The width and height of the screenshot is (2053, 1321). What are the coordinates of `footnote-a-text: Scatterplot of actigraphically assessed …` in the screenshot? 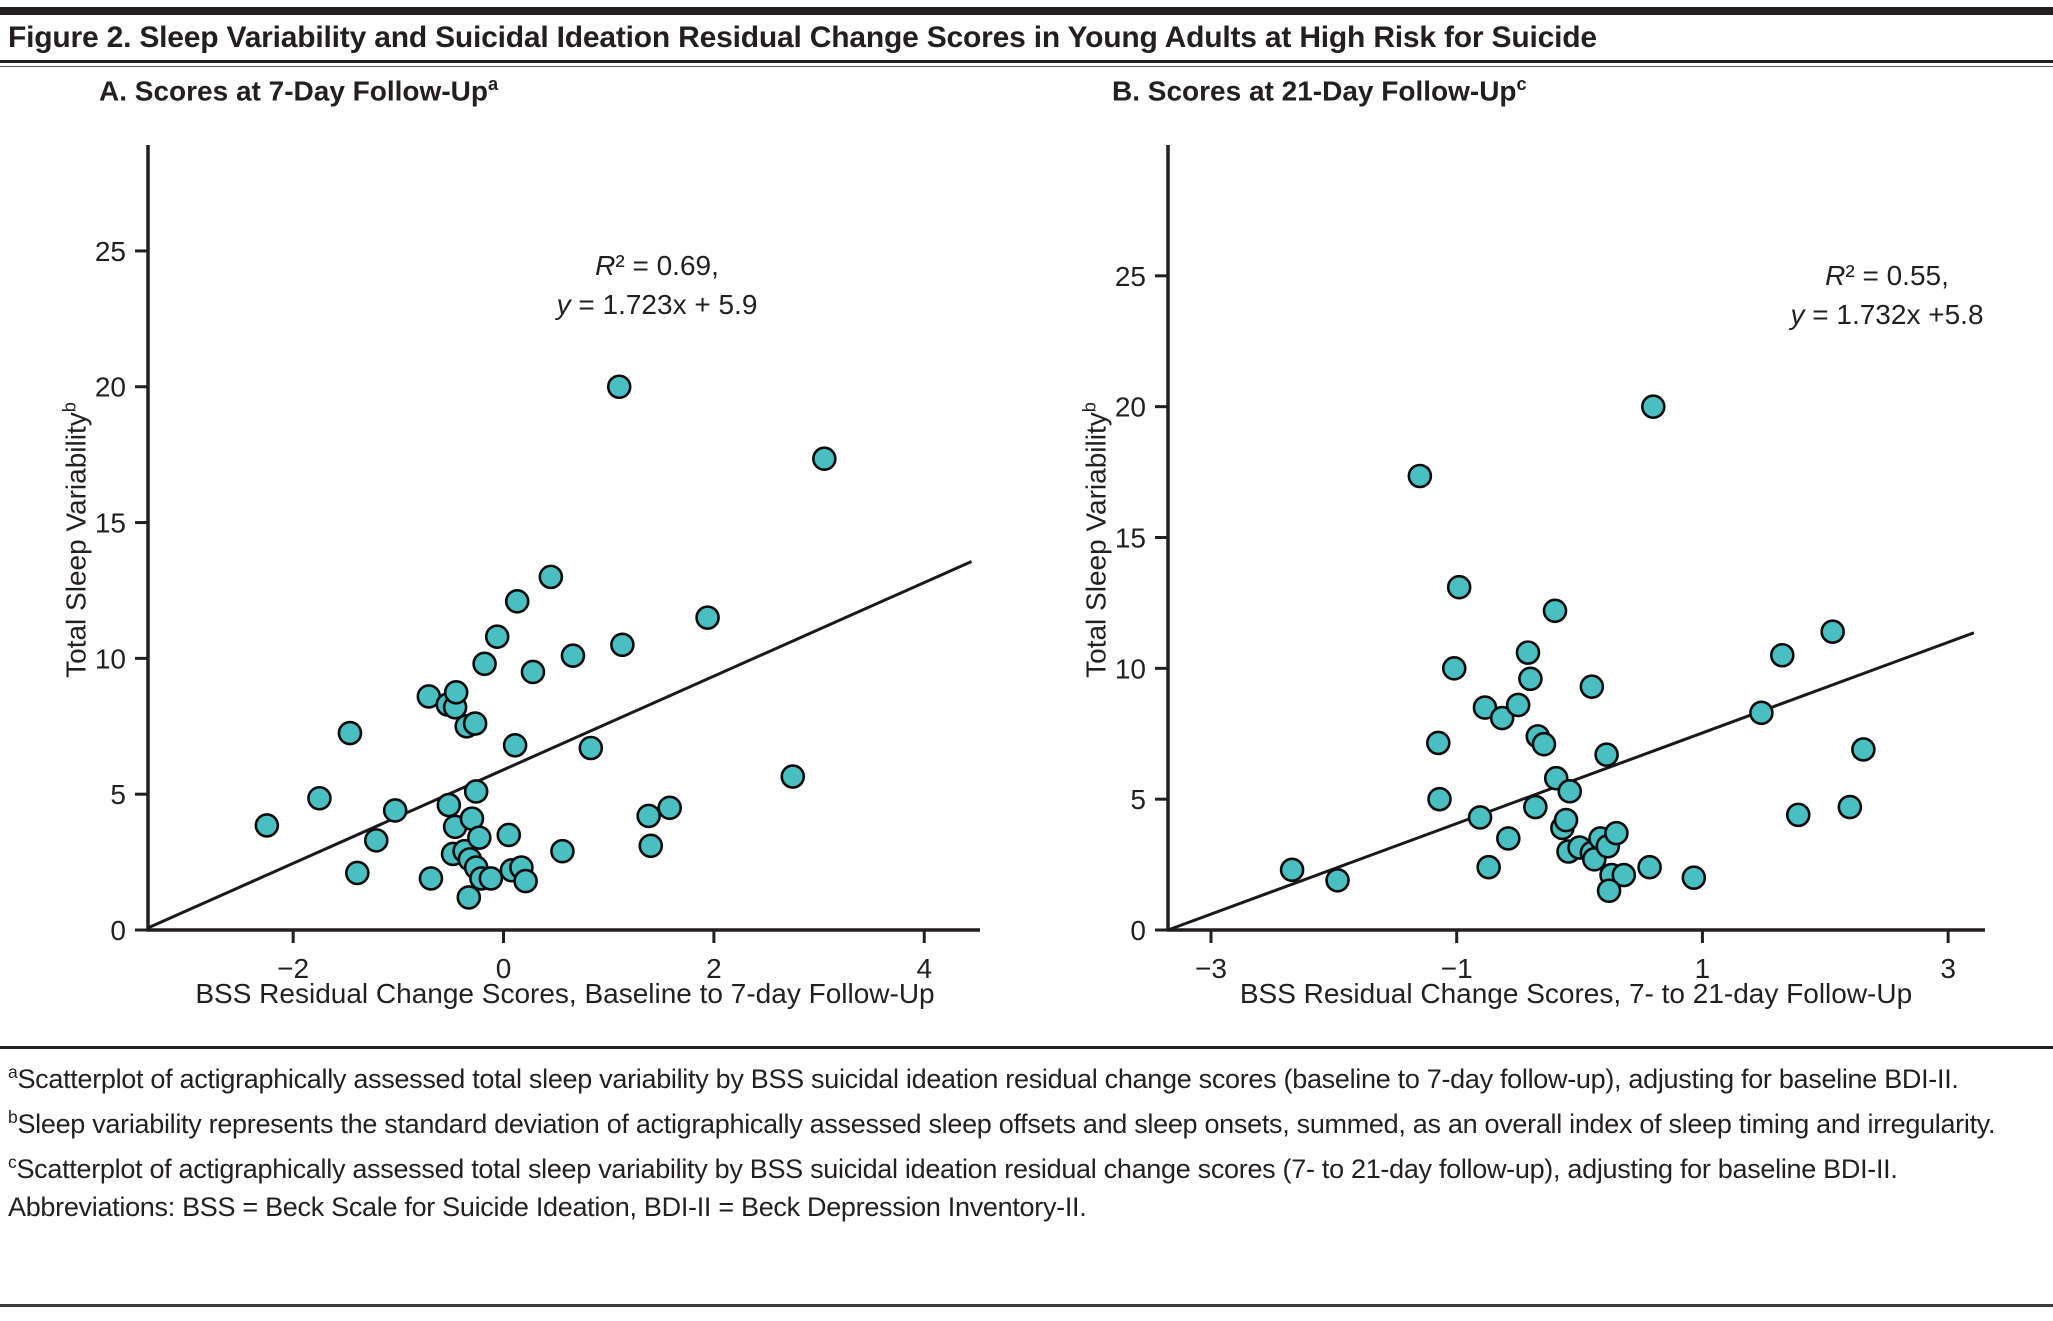 It's located at (988, 1079).